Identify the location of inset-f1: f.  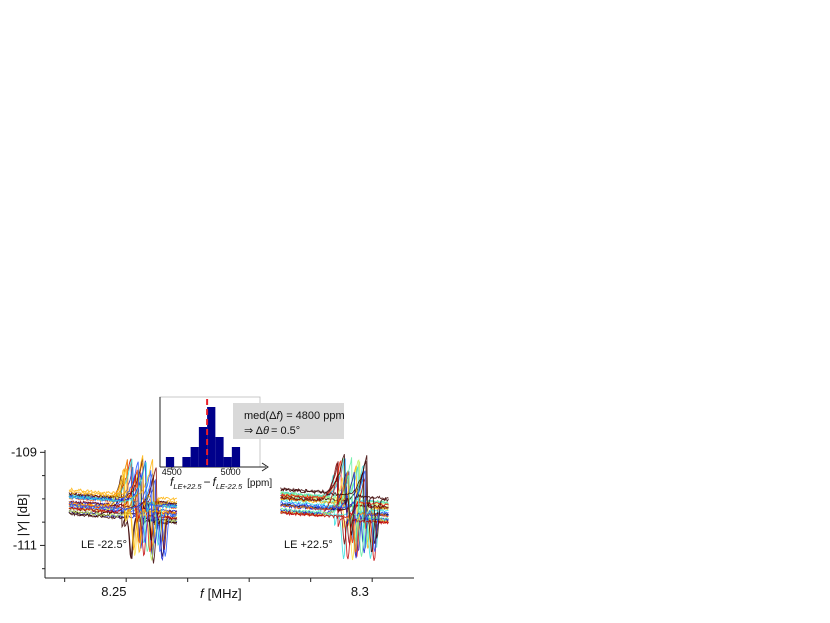
(172, 482).